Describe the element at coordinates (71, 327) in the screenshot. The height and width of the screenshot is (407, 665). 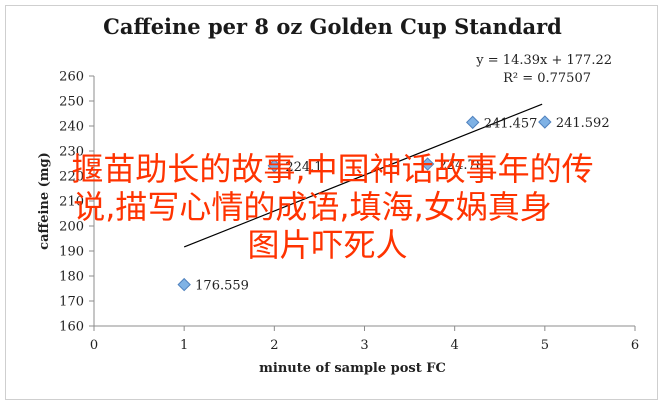
I see `y-tick-label: 160` at that location.